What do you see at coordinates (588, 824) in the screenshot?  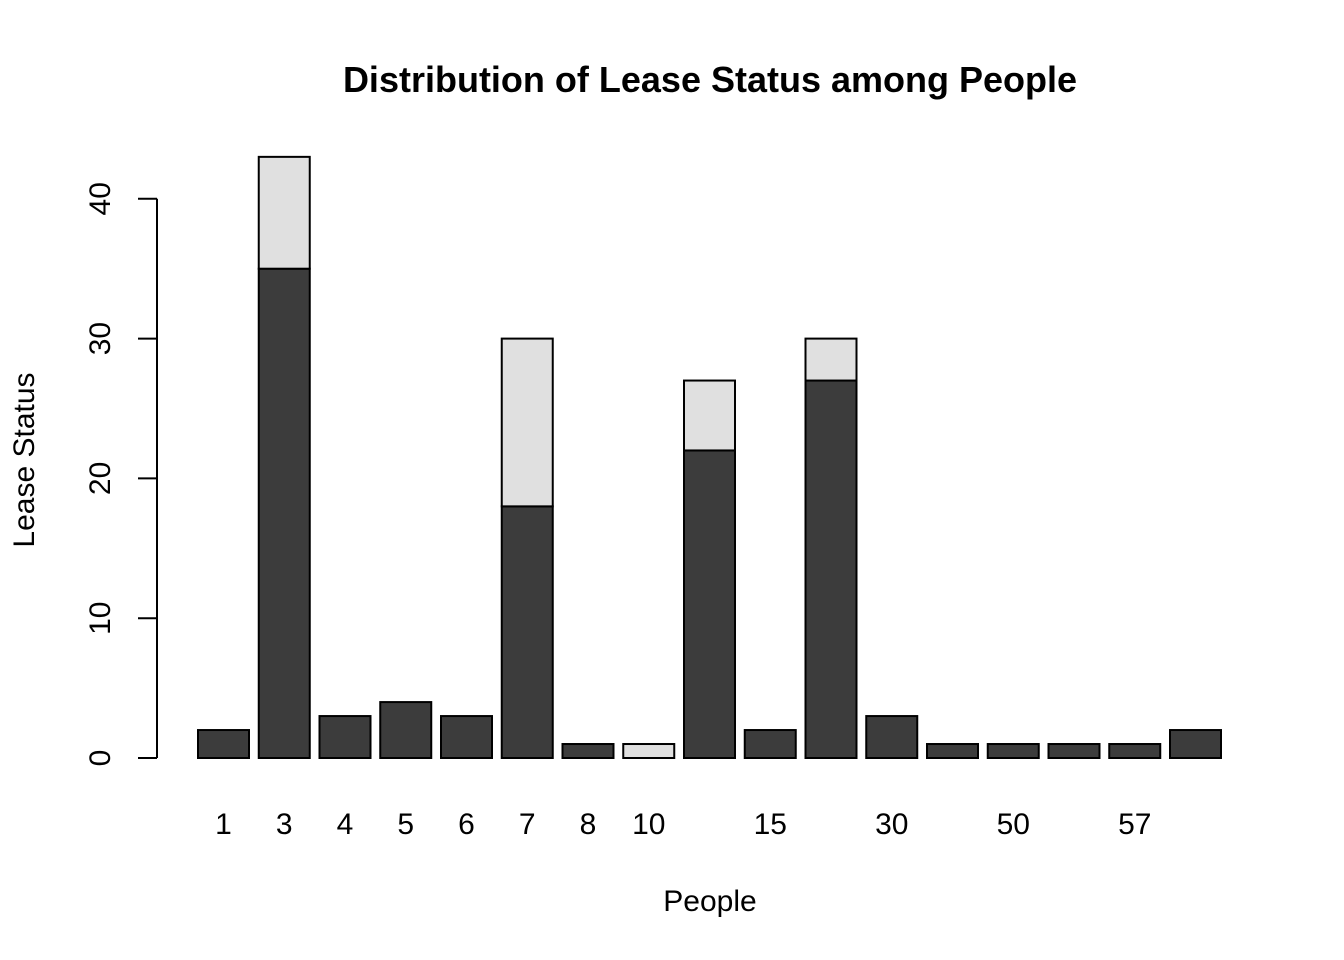 I see `x-tick-label: 8` at bounding box center [588, 824].